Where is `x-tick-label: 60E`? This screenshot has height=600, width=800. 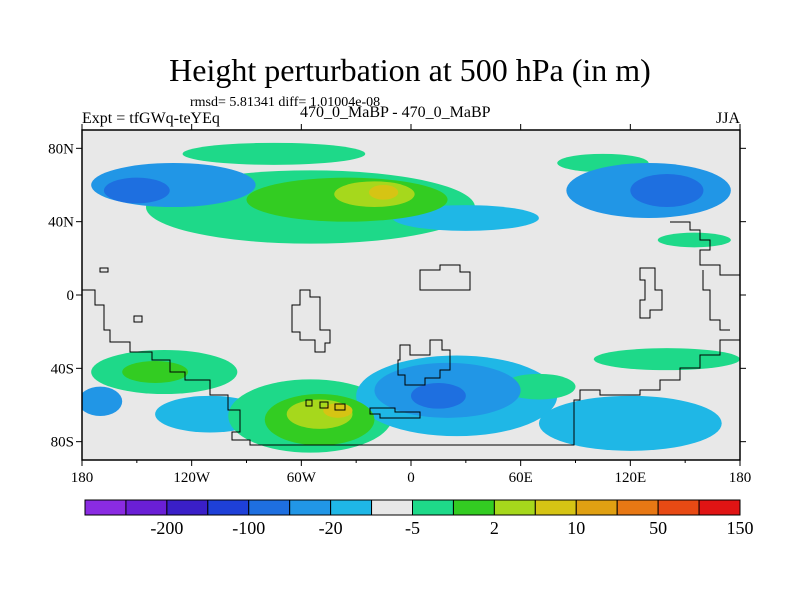
x-tick-label: 60E is located at coordinates (521, 478).